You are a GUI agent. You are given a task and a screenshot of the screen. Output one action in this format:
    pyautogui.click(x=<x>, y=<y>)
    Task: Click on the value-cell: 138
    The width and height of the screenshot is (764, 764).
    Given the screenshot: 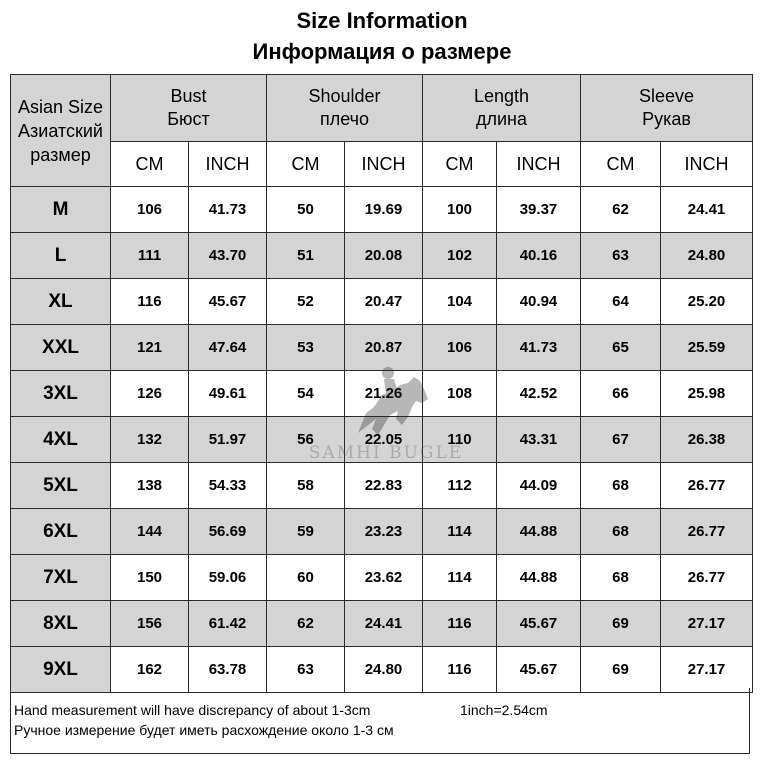 What is the action you would take?
    pyautogui.click(x=149, y=485)
    